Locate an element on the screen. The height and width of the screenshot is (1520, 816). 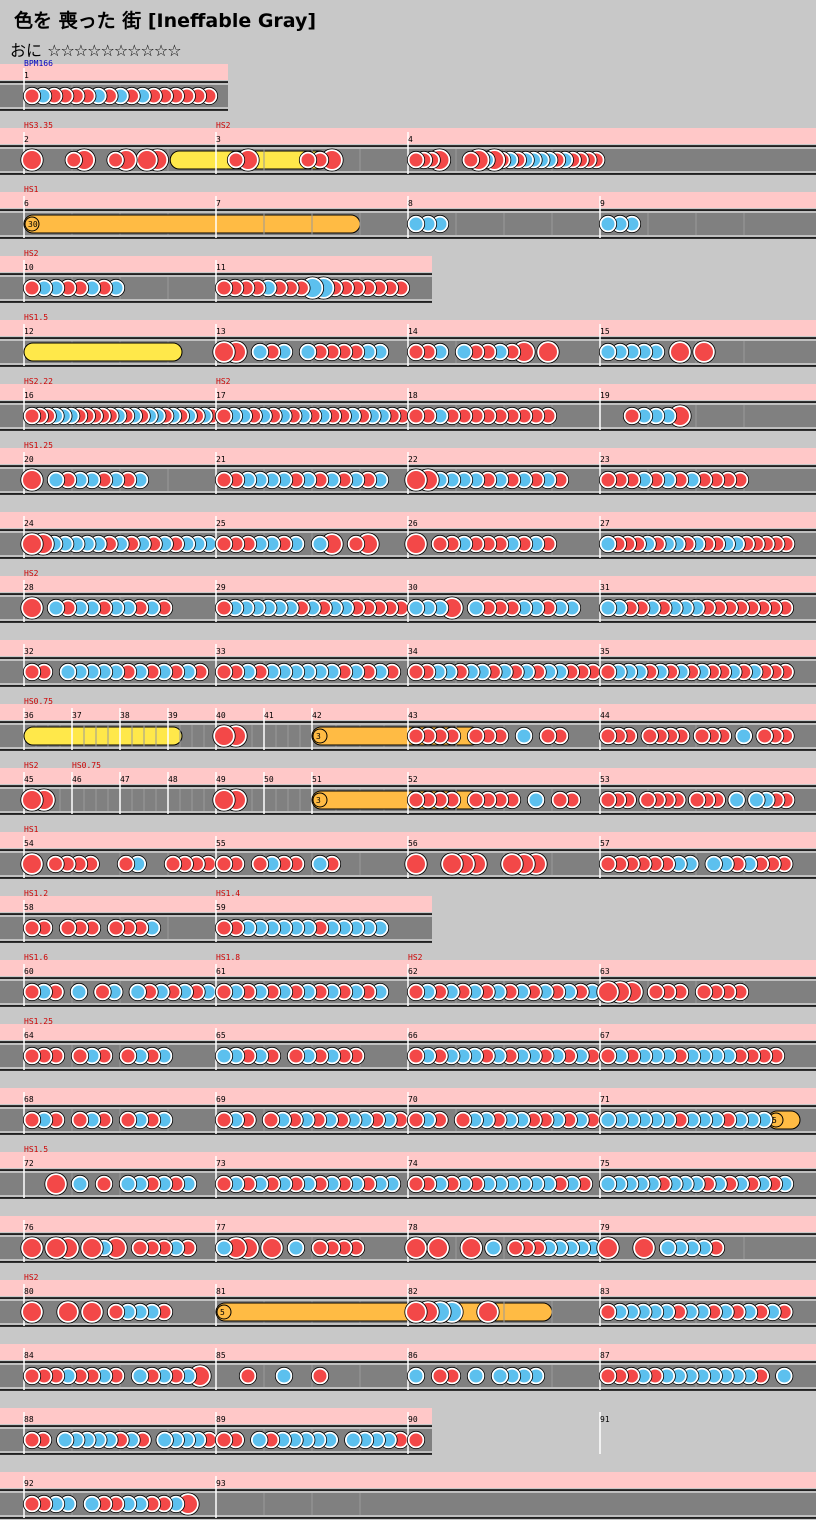
measure-number: 1 is located at coordinates (26, 75).